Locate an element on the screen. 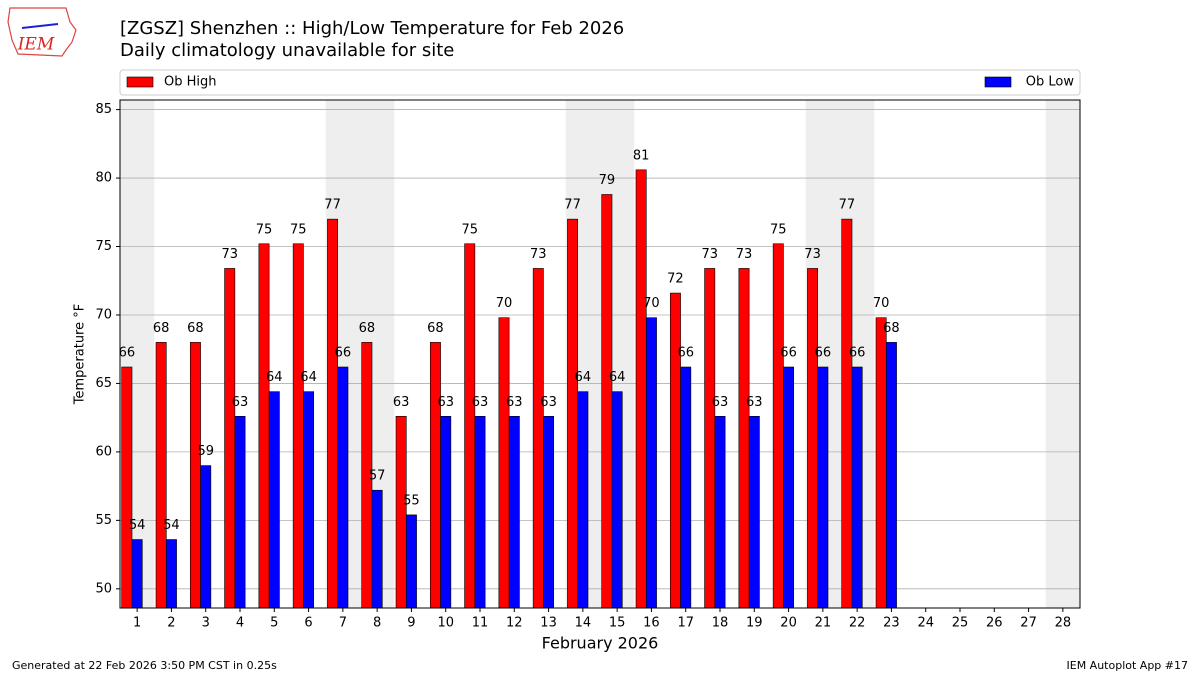 The image size is (1200, 679). value-label: 79 is located at coordinates (607, 180).